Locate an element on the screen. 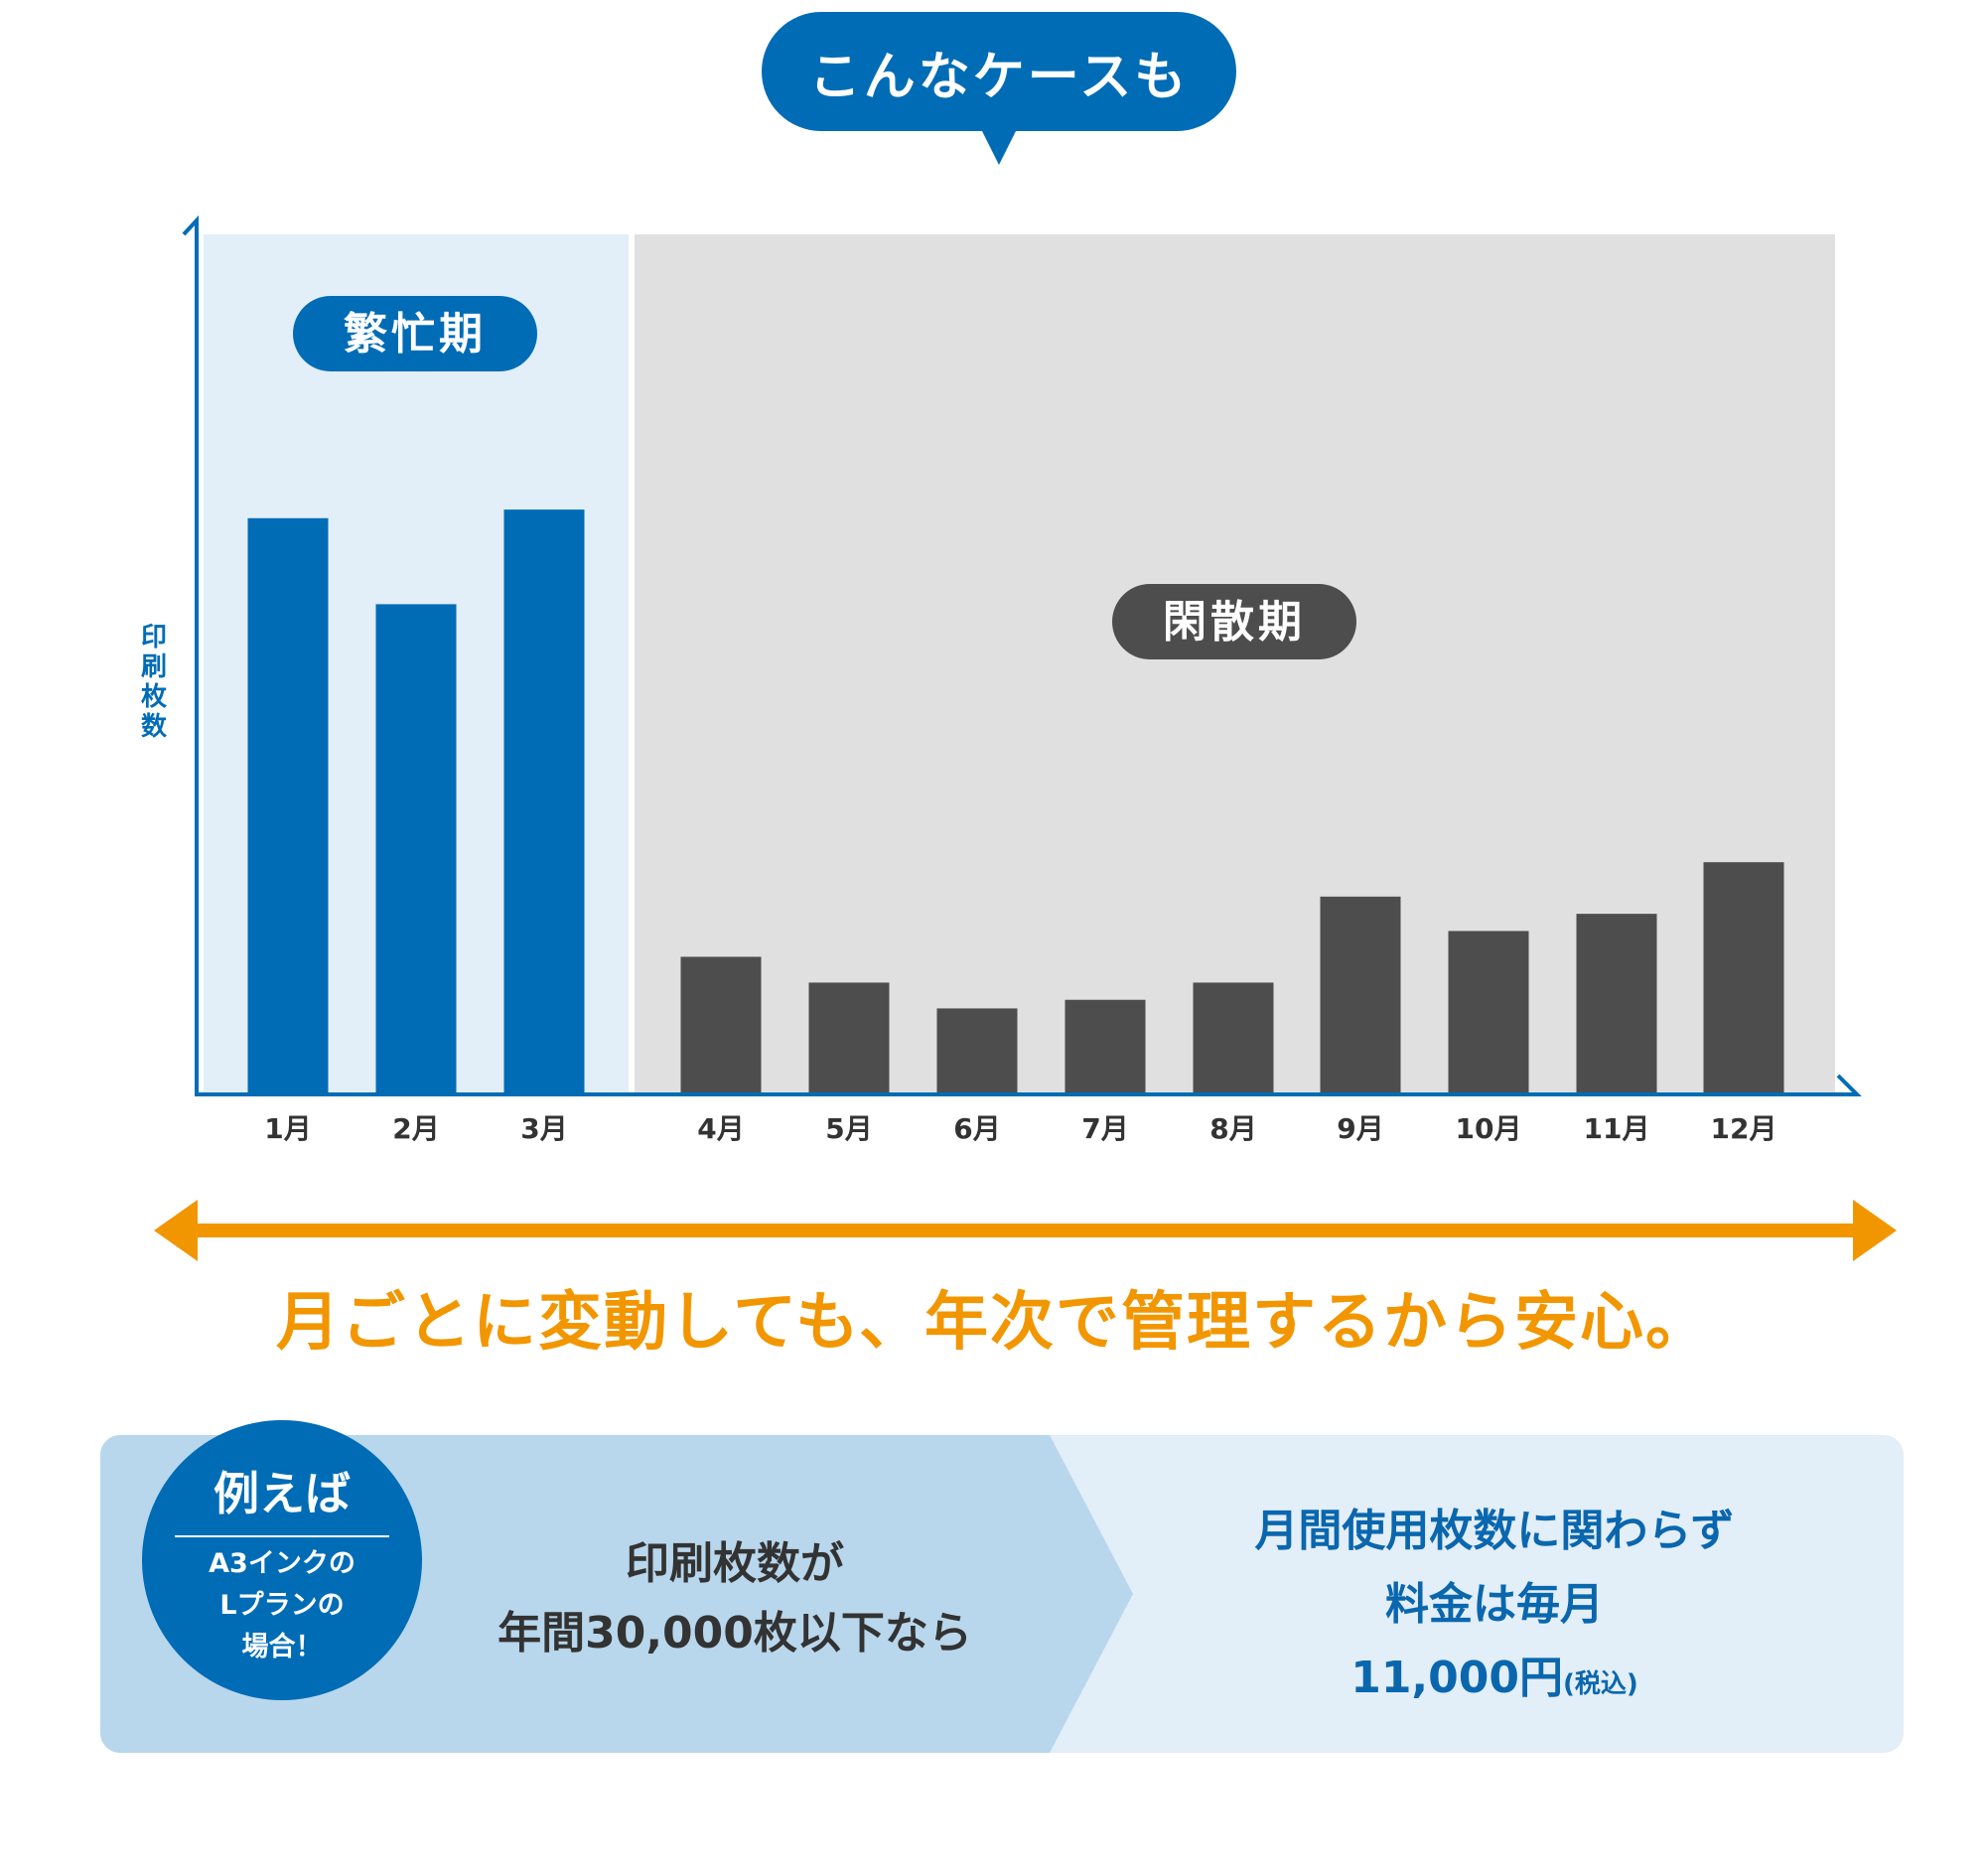 The image size is (1987, 1876). result-price: 11,000円 is located at coordinates (1457, 1678).